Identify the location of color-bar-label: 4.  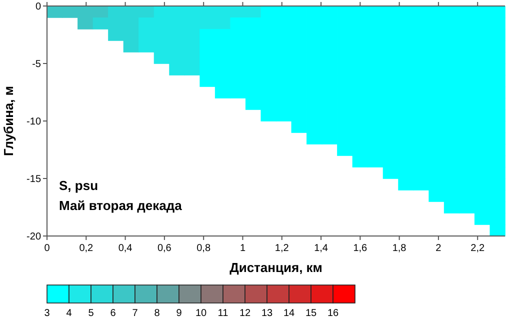
(69, 313).